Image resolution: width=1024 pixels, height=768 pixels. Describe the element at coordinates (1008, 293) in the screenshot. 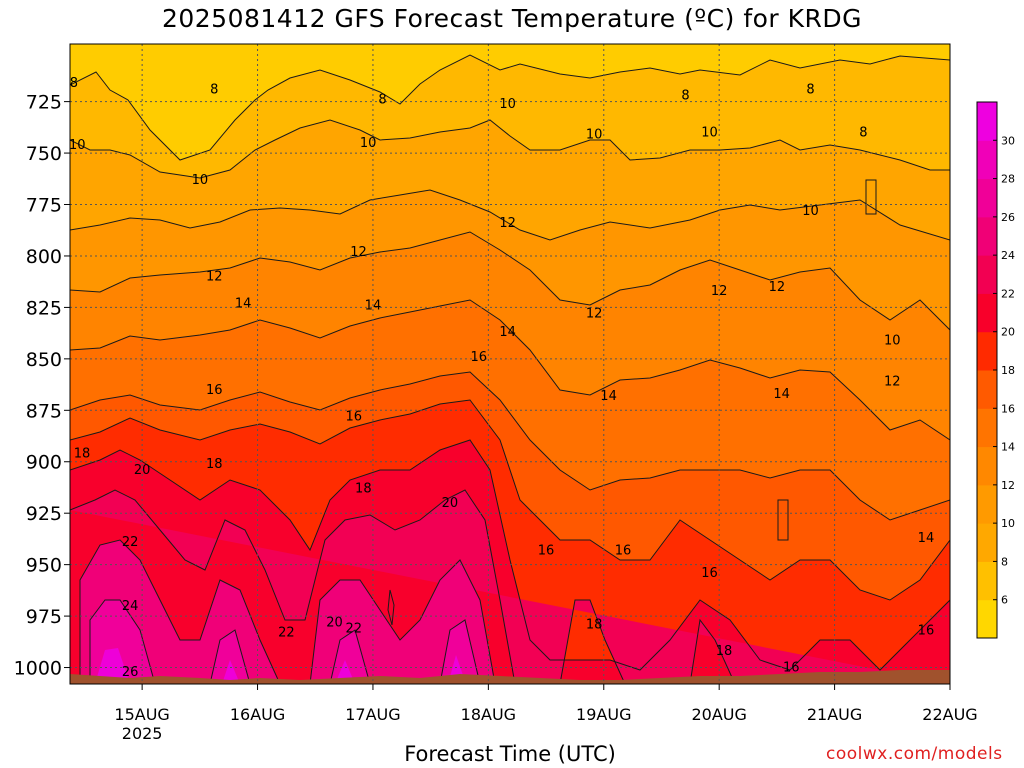

I see `colorbar-tick-label: 22` at that location.